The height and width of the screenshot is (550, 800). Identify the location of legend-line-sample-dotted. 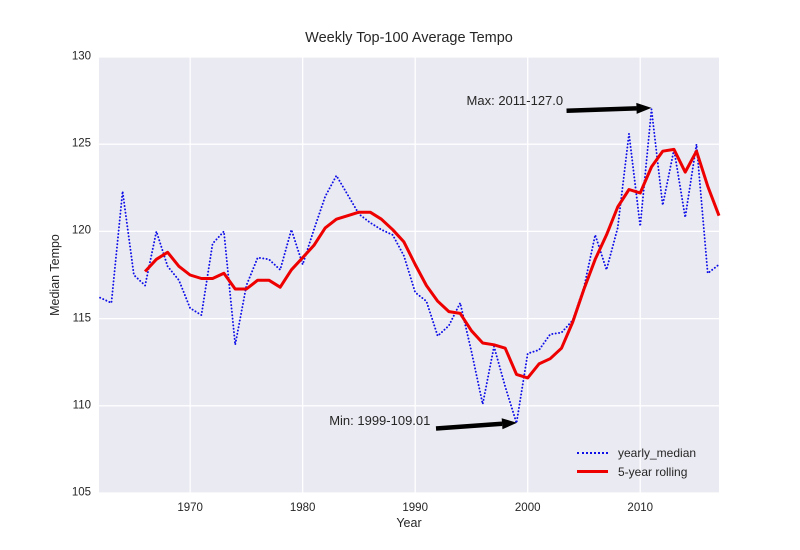
(592, 452).